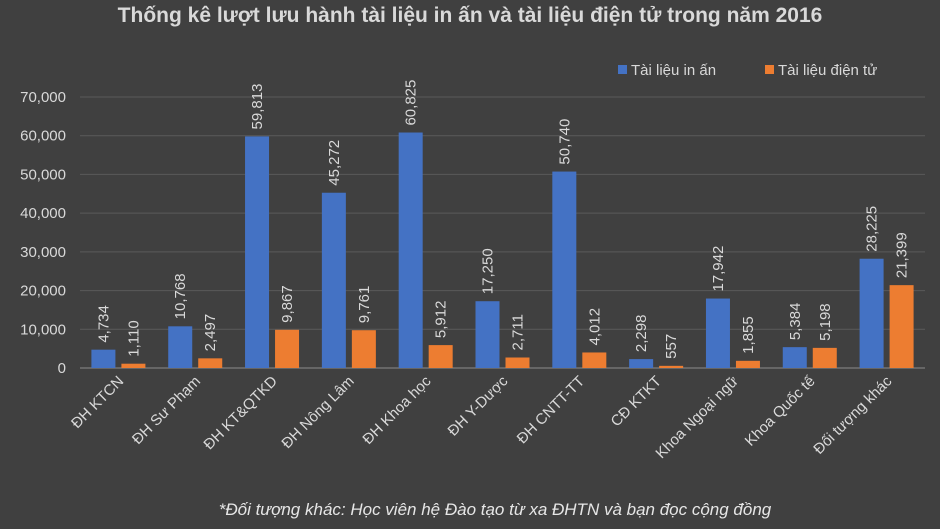 This screenshot has height=529, width=940. I want to click on legend-label: Tài liệu in ấn, so click(673, 70).